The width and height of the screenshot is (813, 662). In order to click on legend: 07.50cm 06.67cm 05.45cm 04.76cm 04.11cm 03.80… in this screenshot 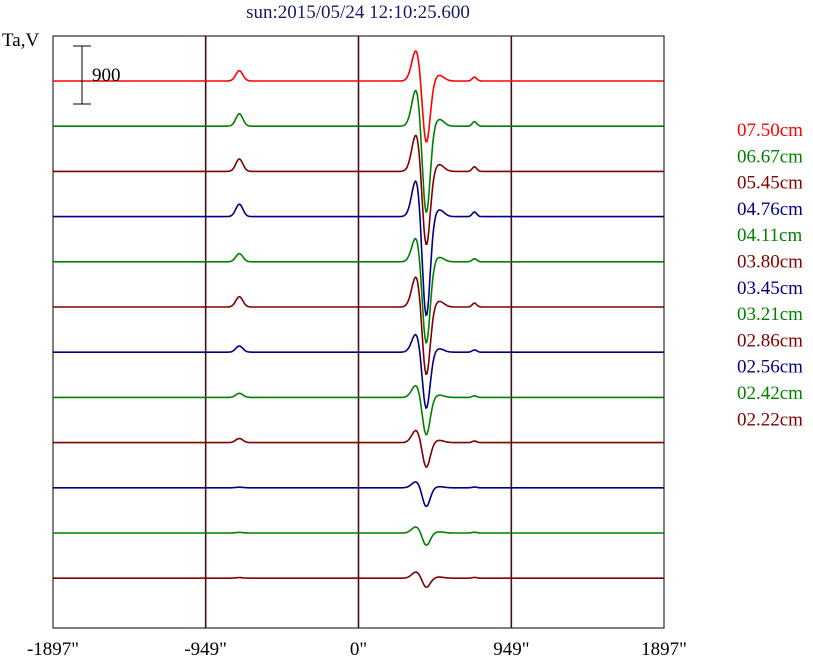, I will do `click(770, 275)`.